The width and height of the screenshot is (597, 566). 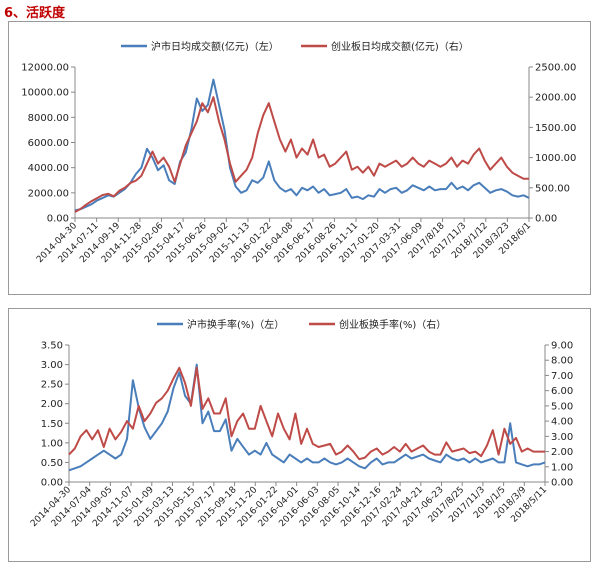 I want to click on chart2-left-tick-label: 3.50, so click(x=52, y=346).